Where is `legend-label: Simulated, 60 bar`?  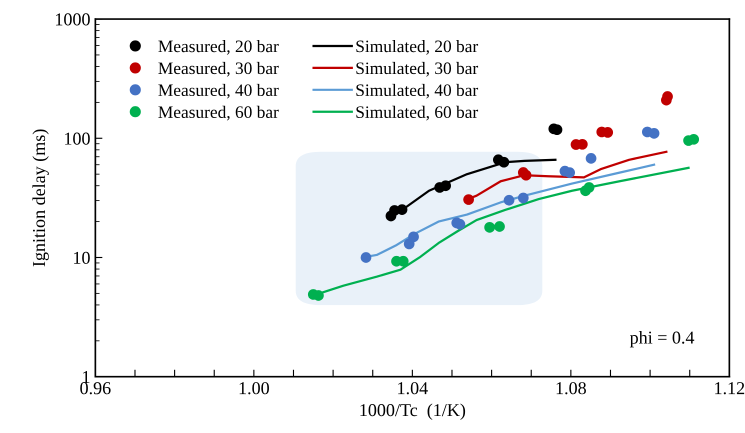 legend-label: Simulated, 60 bar is located at coordinates (417, 113).